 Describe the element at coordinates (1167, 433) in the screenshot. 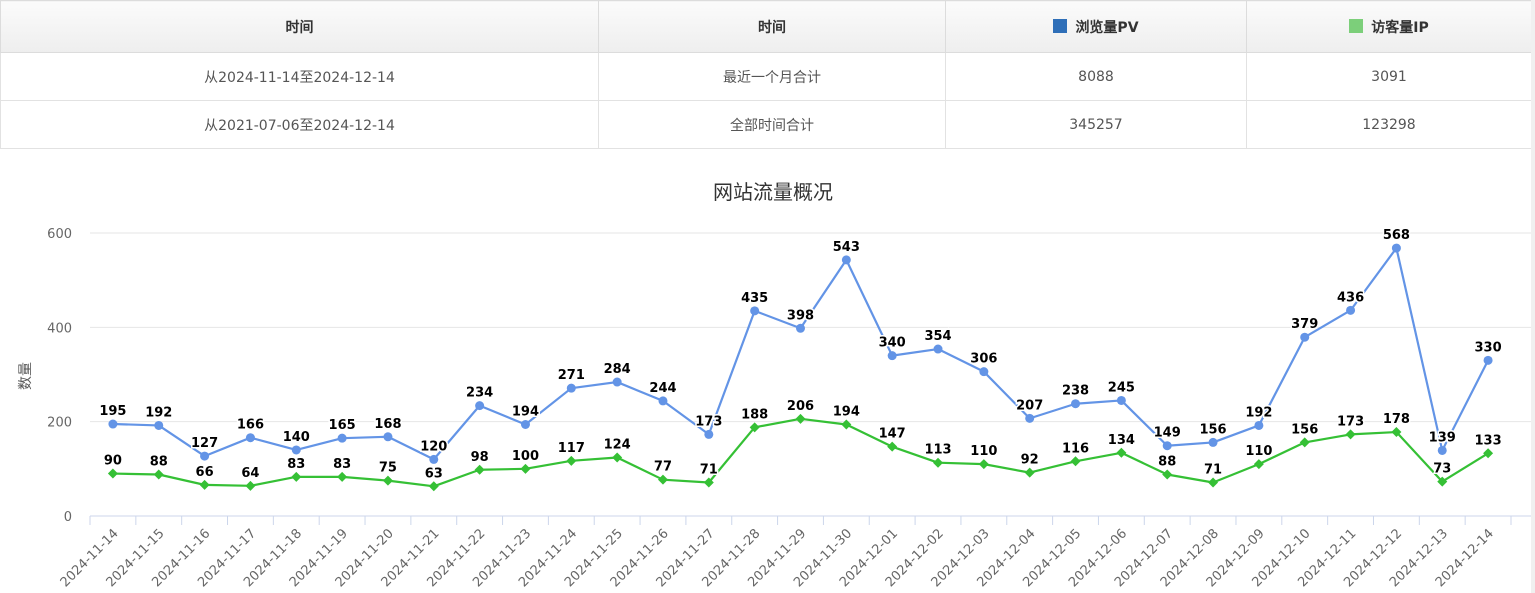

I see `data-label: 149` at that location.